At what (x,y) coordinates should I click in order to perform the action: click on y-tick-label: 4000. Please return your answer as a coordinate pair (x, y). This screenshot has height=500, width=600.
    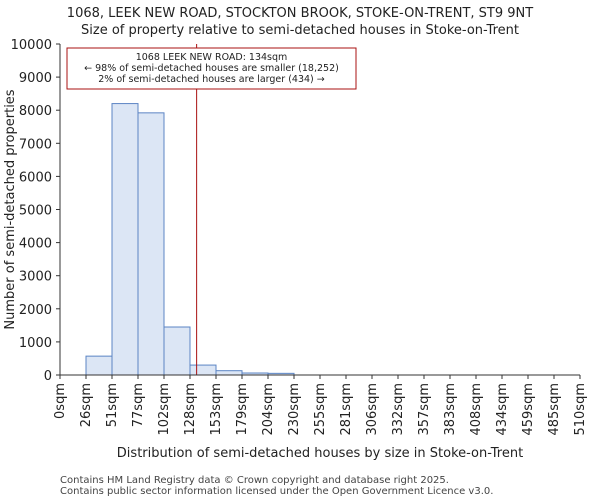
    Looking at the image, I should click on (35, 244).